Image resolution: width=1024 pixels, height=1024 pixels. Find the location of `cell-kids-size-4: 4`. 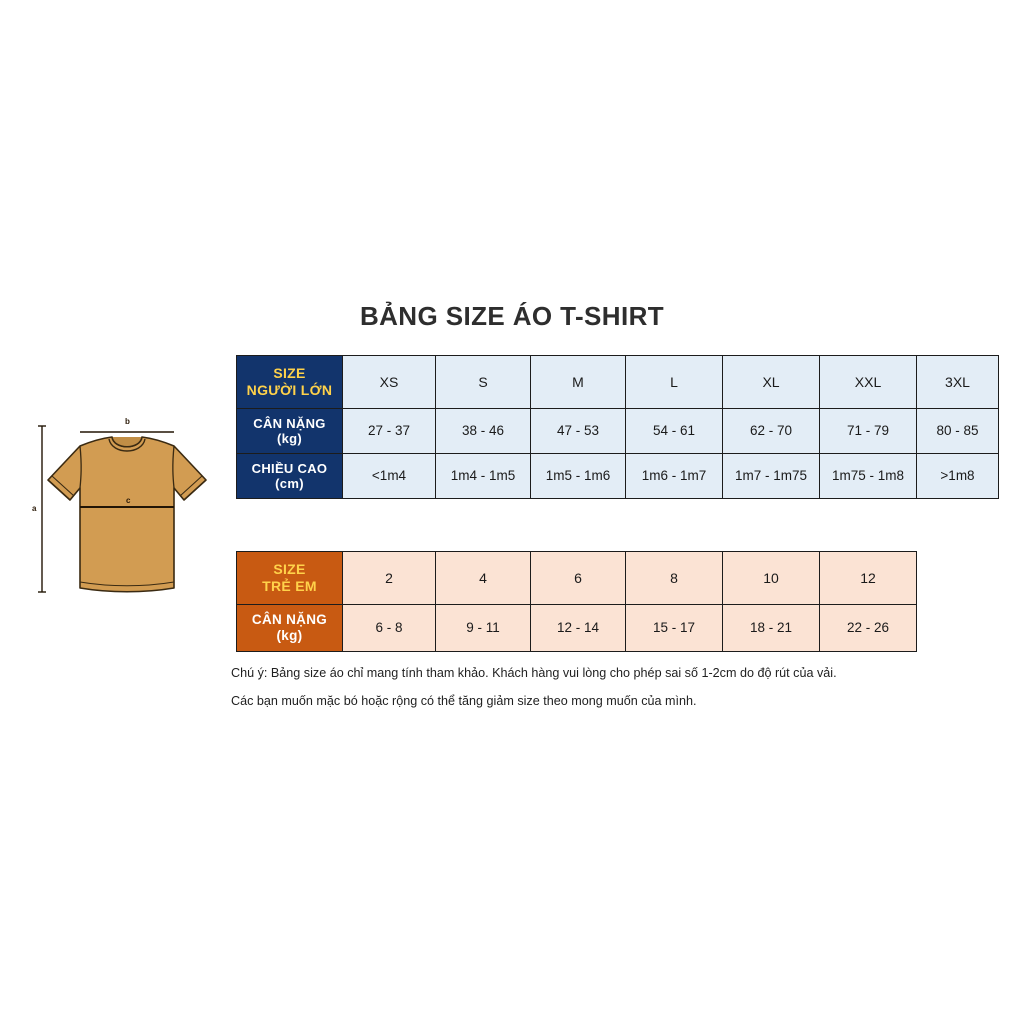

cell-kids-size-4: 4 is located at coordinates (483, 578).